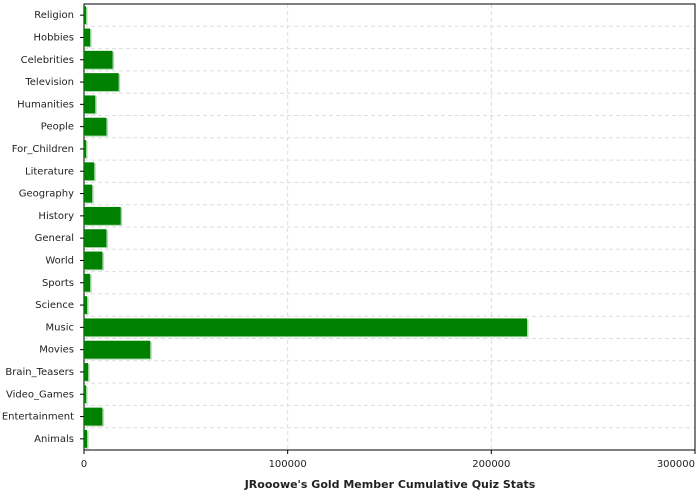  I want to click on x-tick-label: 0, so click(84, 464).